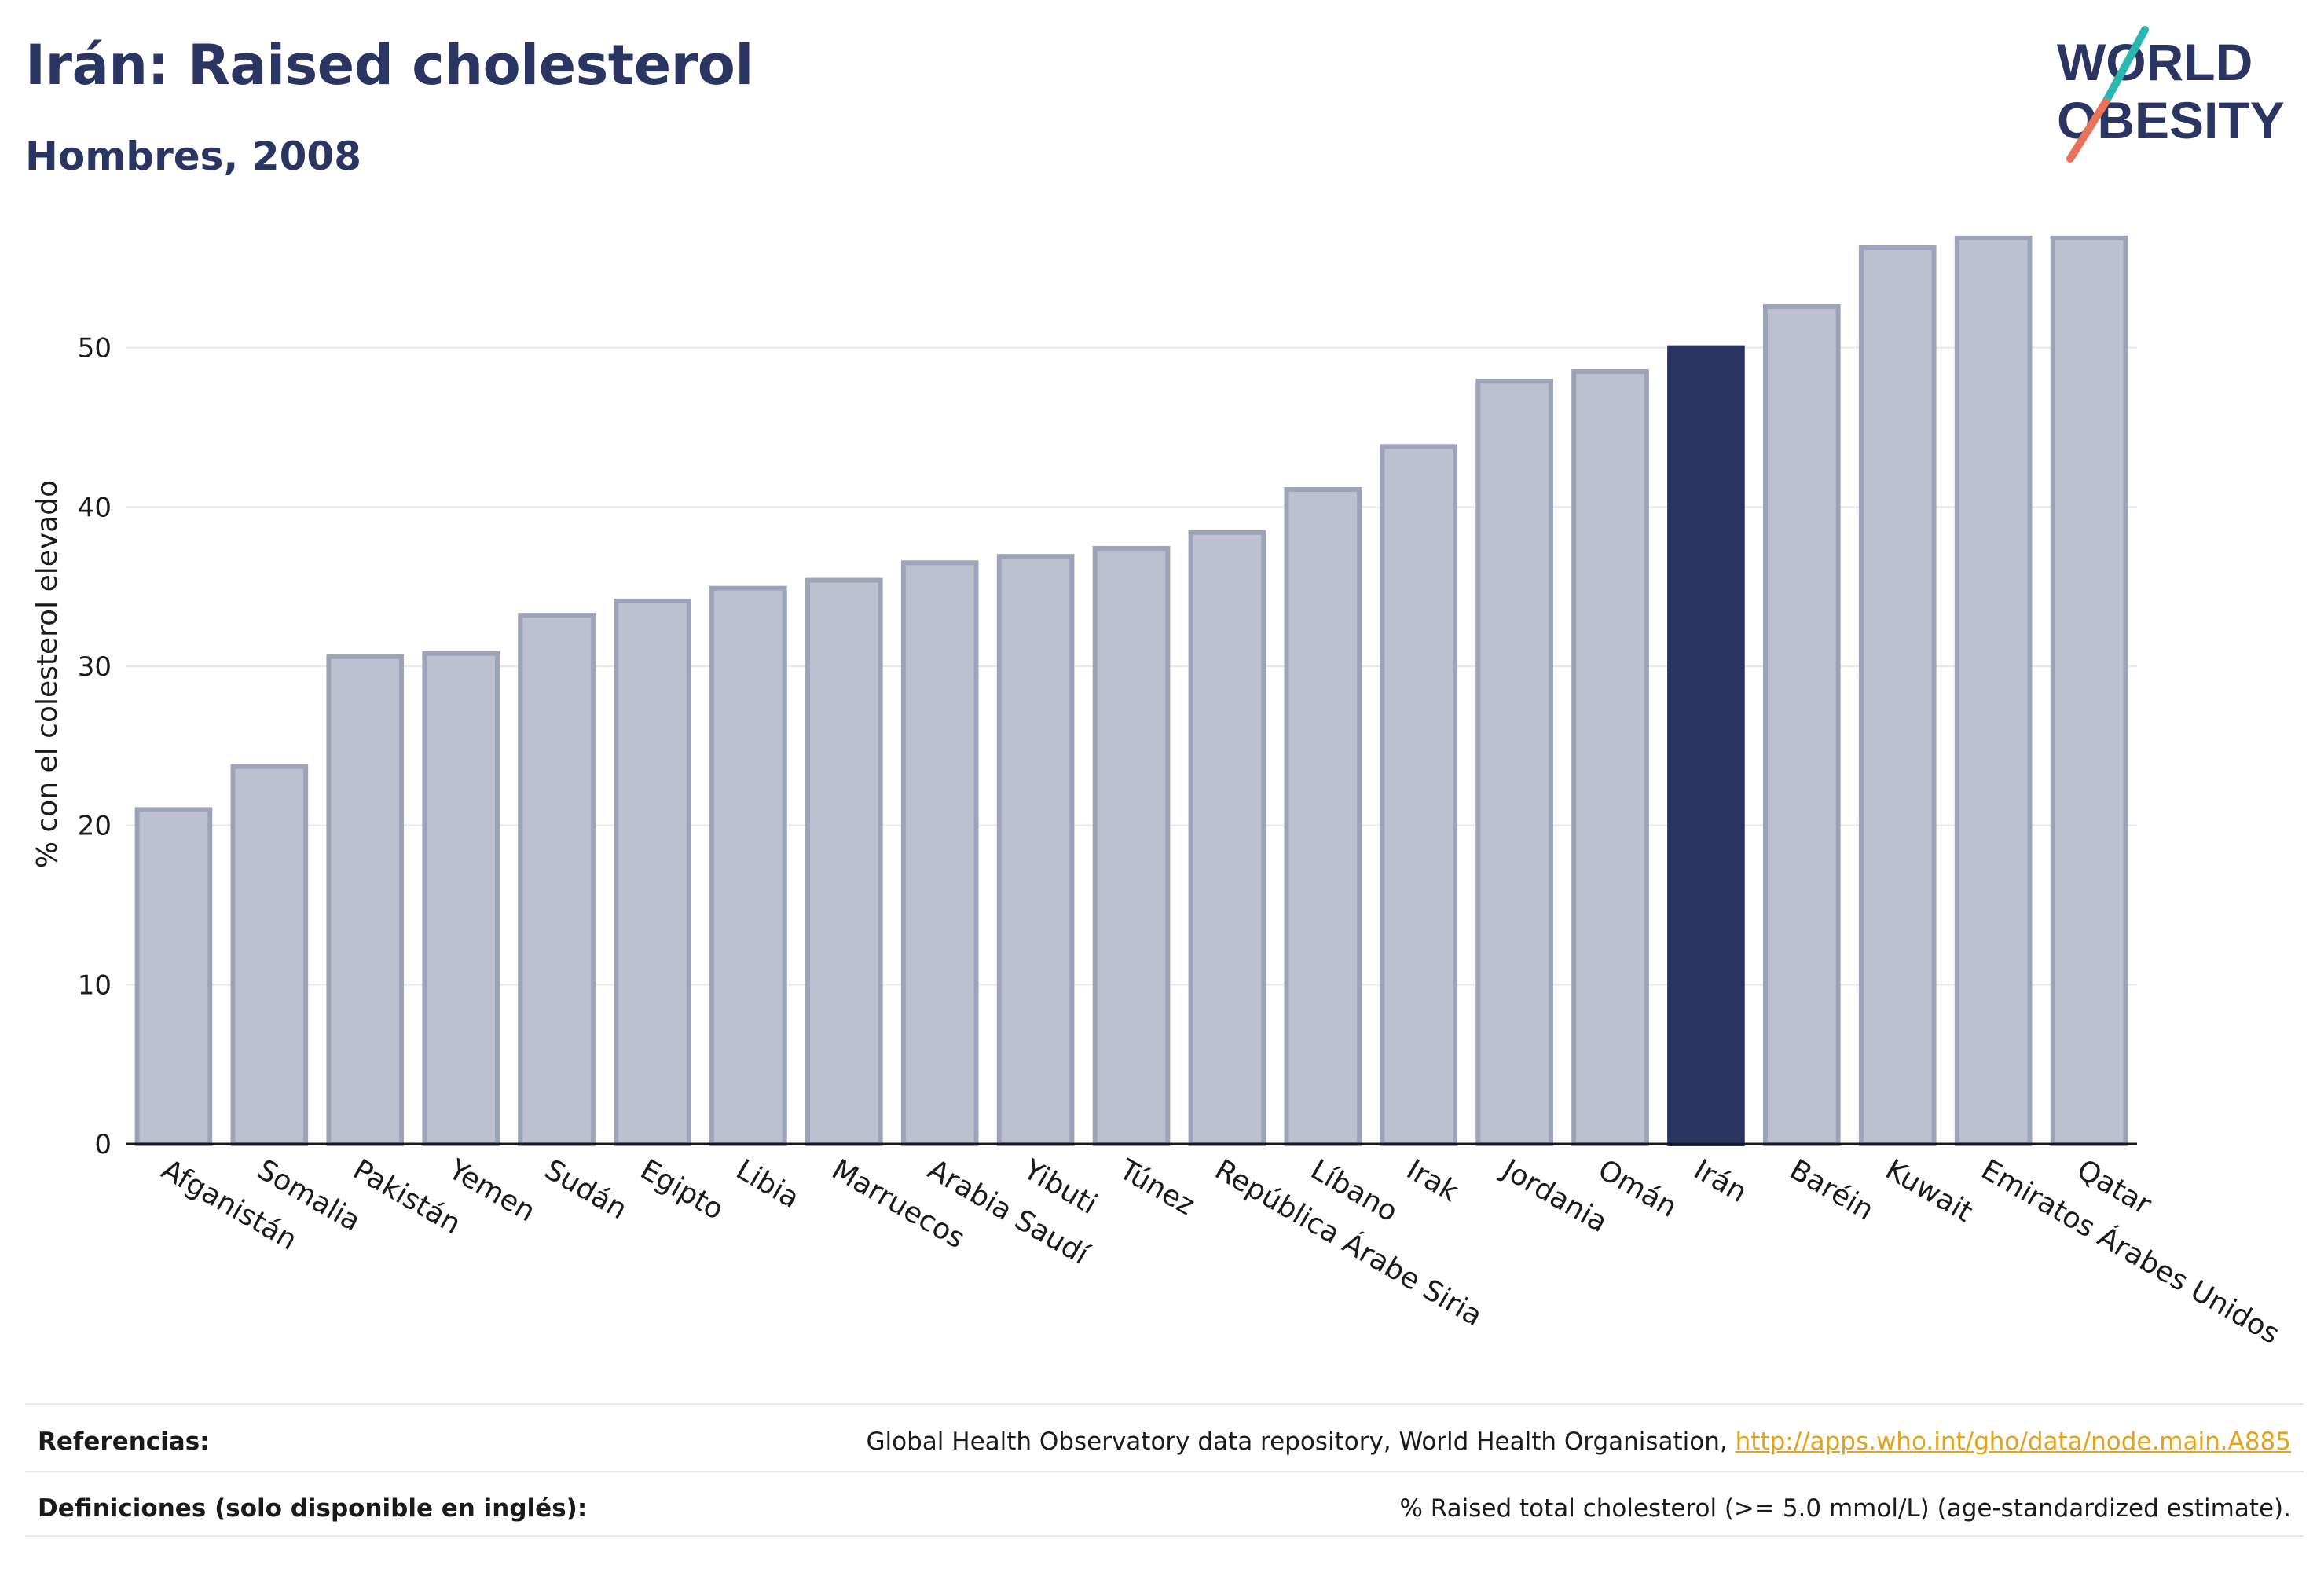  What do you see at coordinates (193, 156) in the screenshot?
I see `chart-subtitle: Hombres, 2008` at bounding box center [193, 156].